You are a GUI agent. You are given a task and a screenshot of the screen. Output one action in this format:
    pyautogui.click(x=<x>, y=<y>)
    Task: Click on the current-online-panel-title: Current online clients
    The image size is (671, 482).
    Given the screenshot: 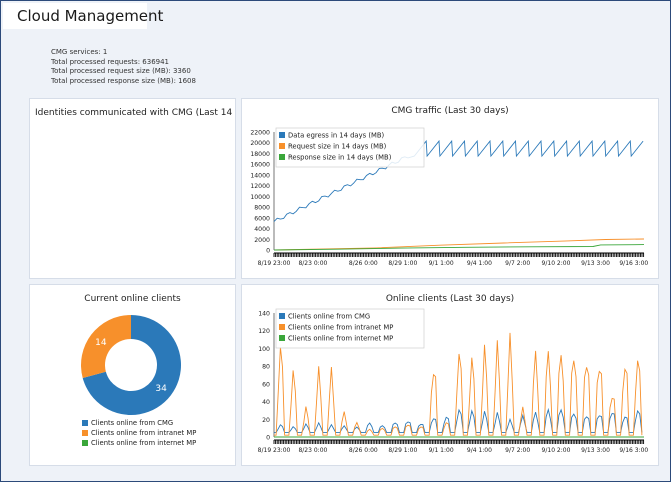 What is the action you would take?
    pyautogui.click(x=132, y=299)
    